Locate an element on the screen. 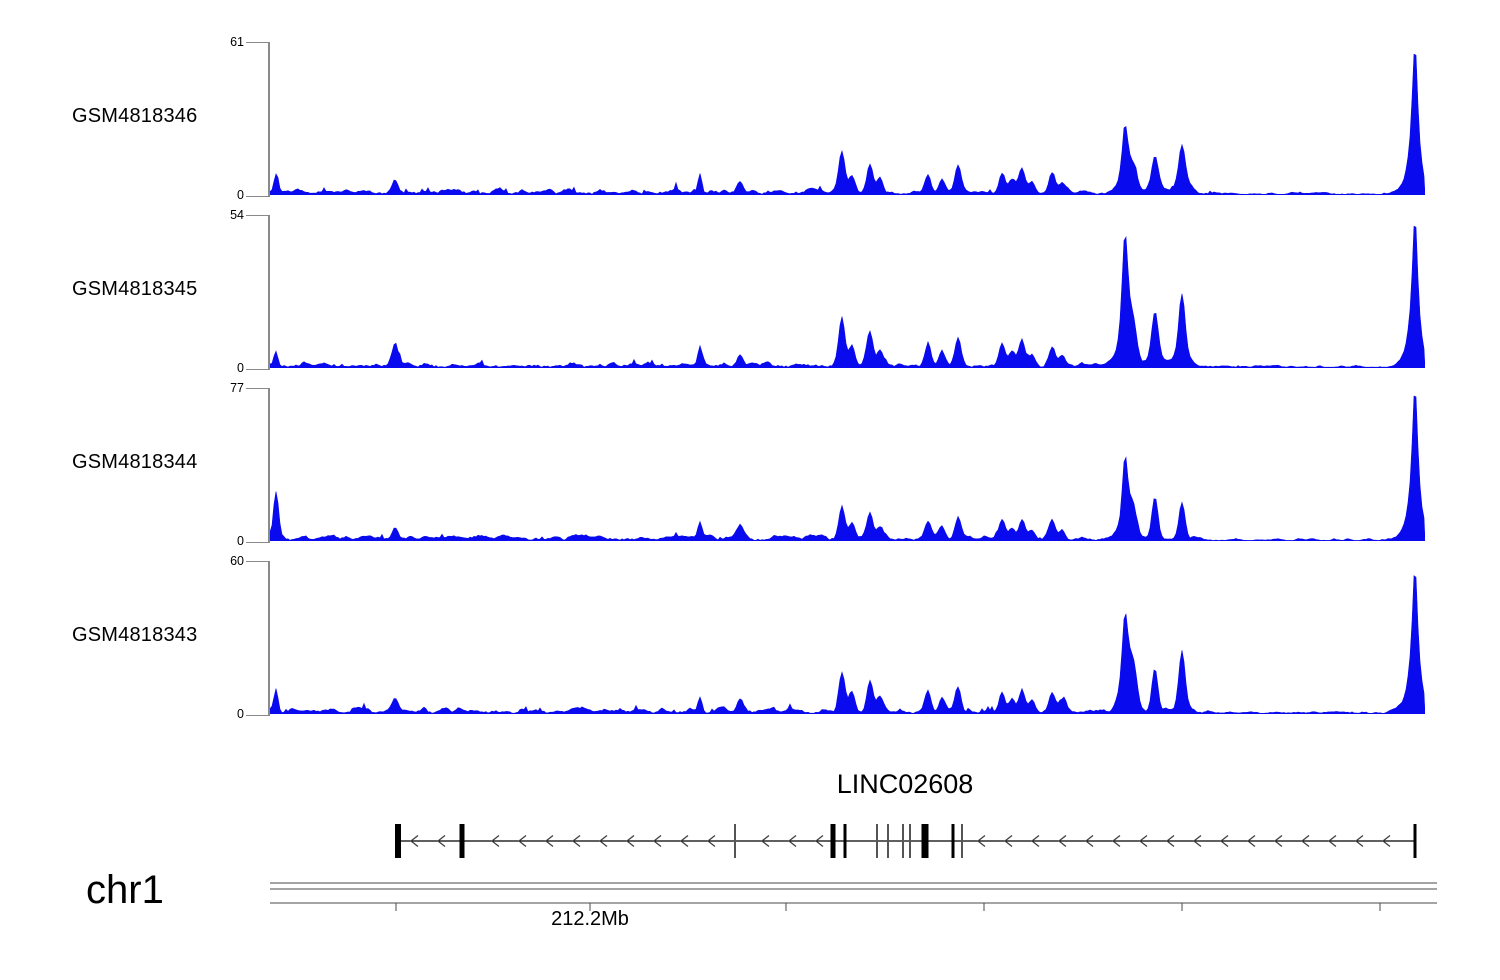 This screenshot has width=1500, height=980. y-axis-max-label: 61 is located at coordinates (237, 42).